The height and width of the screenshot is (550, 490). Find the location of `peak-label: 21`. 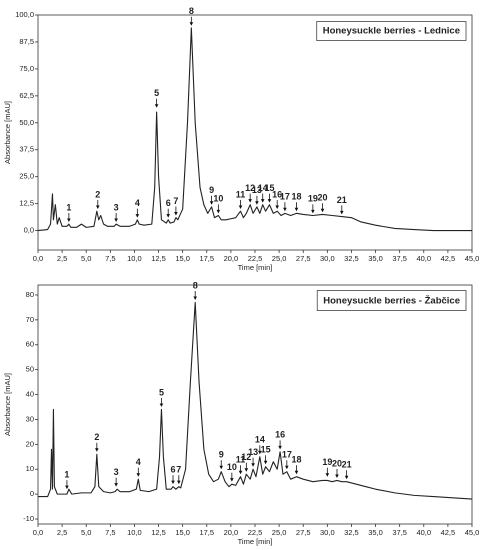

peak-label: 21 is located at coordinates (342, 200).